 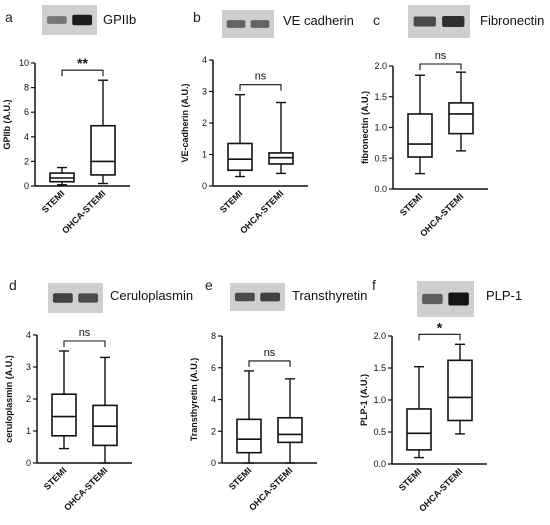 I want to click on panel-title: Transthyretin, so click(x=329, y=295).